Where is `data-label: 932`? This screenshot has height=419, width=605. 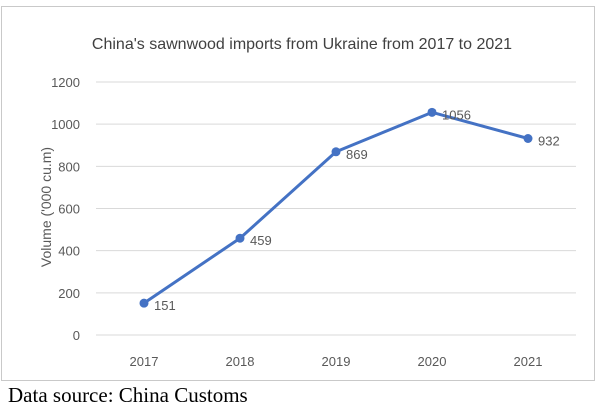 data-label: 932 is located at coordinates (549, 141).